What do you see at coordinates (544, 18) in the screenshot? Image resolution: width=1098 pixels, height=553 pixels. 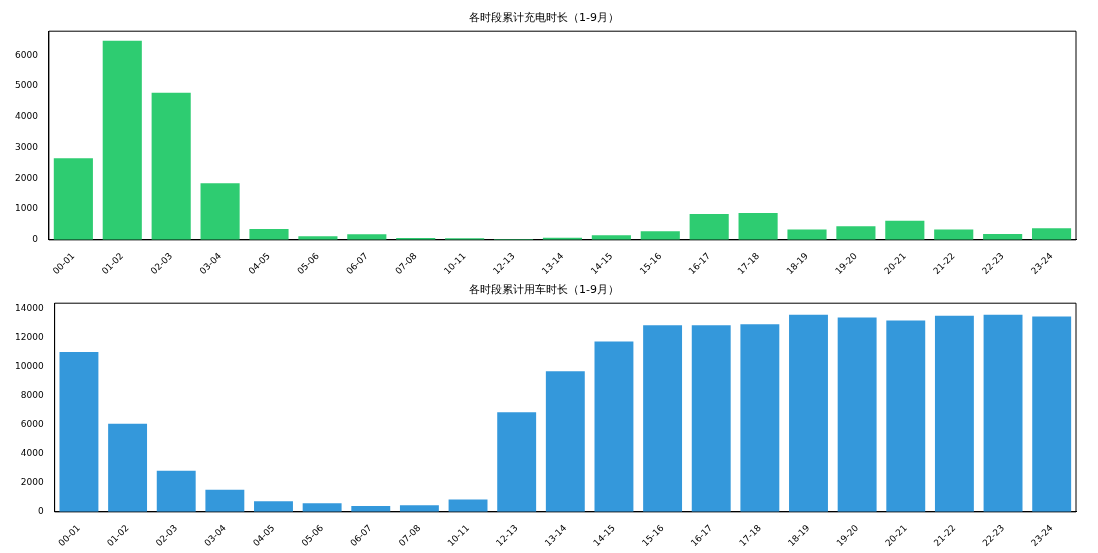 I see `chart-title: 各时段累计充电时长（1-9月）` at bounding box center [544, 18].